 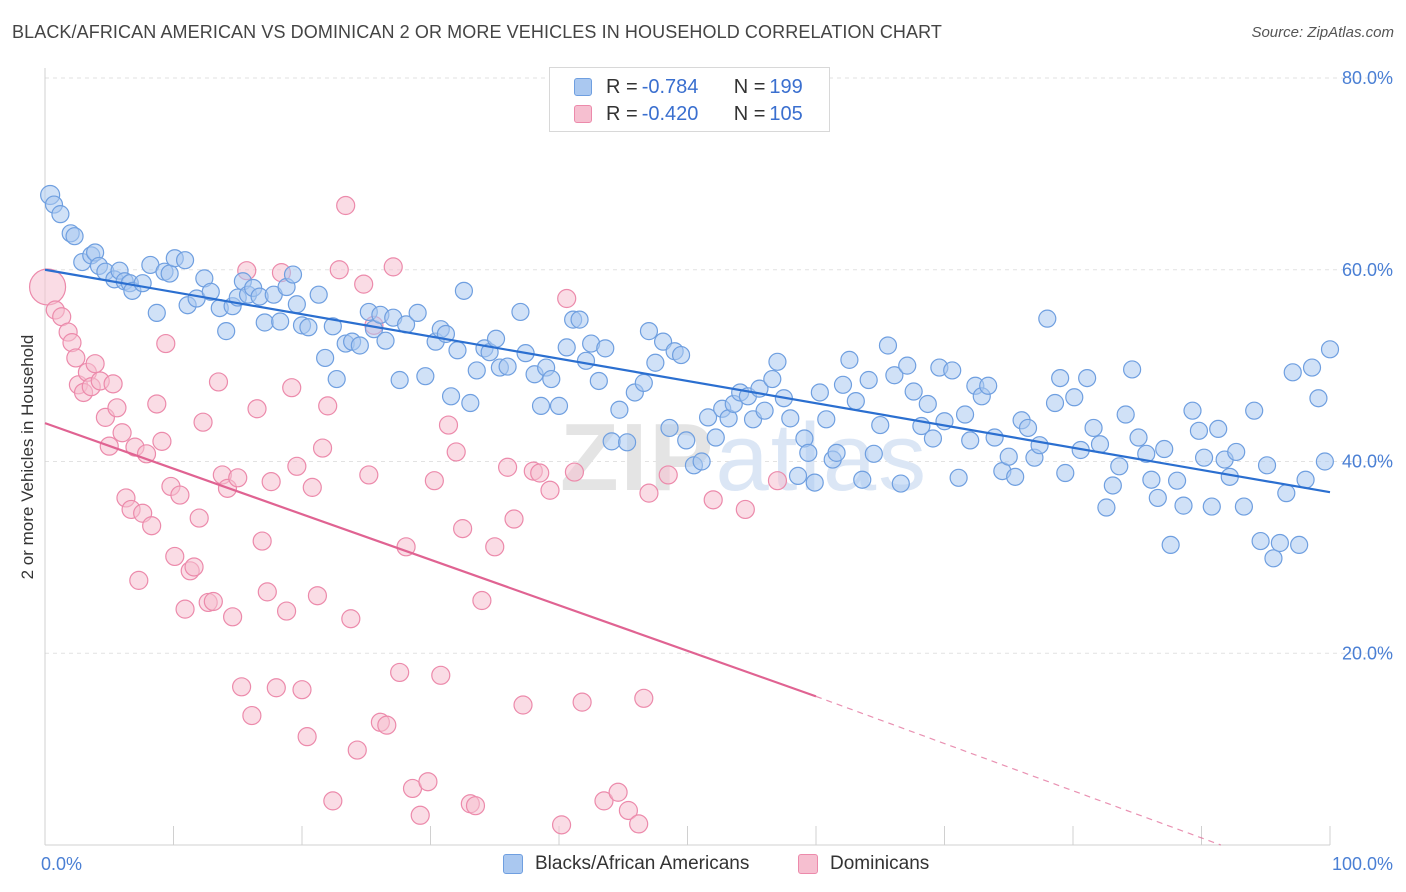 What do you see at coordinates (1367, 462) in the screenshot?
I see `y-tick-label: 40.0%` at bounding box center [1367, 462].